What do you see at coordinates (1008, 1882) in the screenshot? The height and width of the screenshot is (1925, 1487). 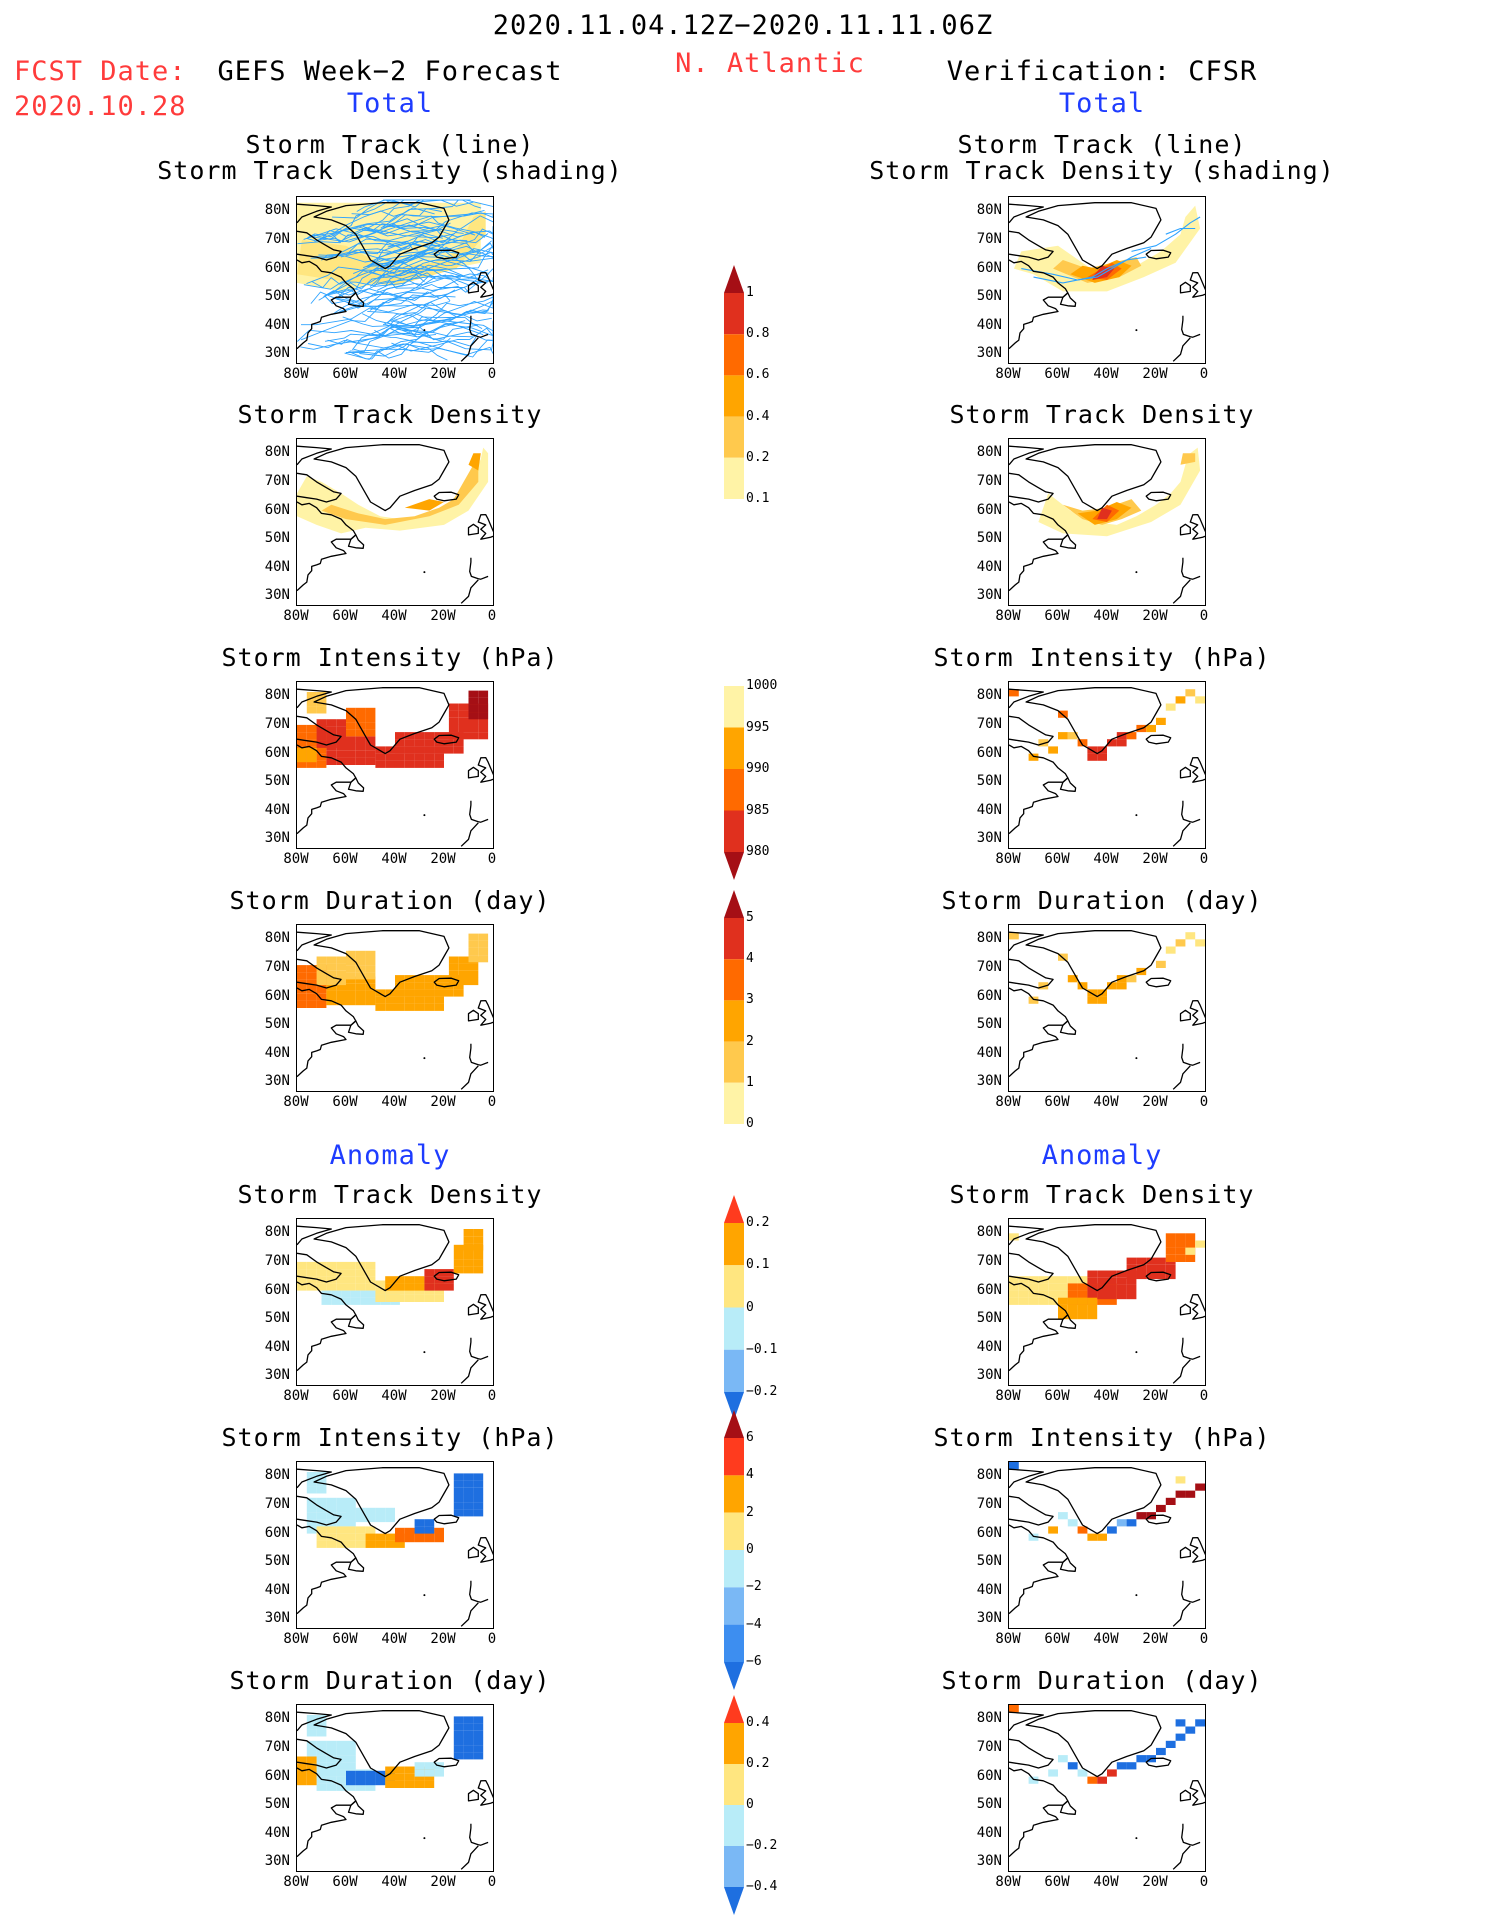 I see `lon-tick-label: 80W` at bounding box center [1008, 1882].